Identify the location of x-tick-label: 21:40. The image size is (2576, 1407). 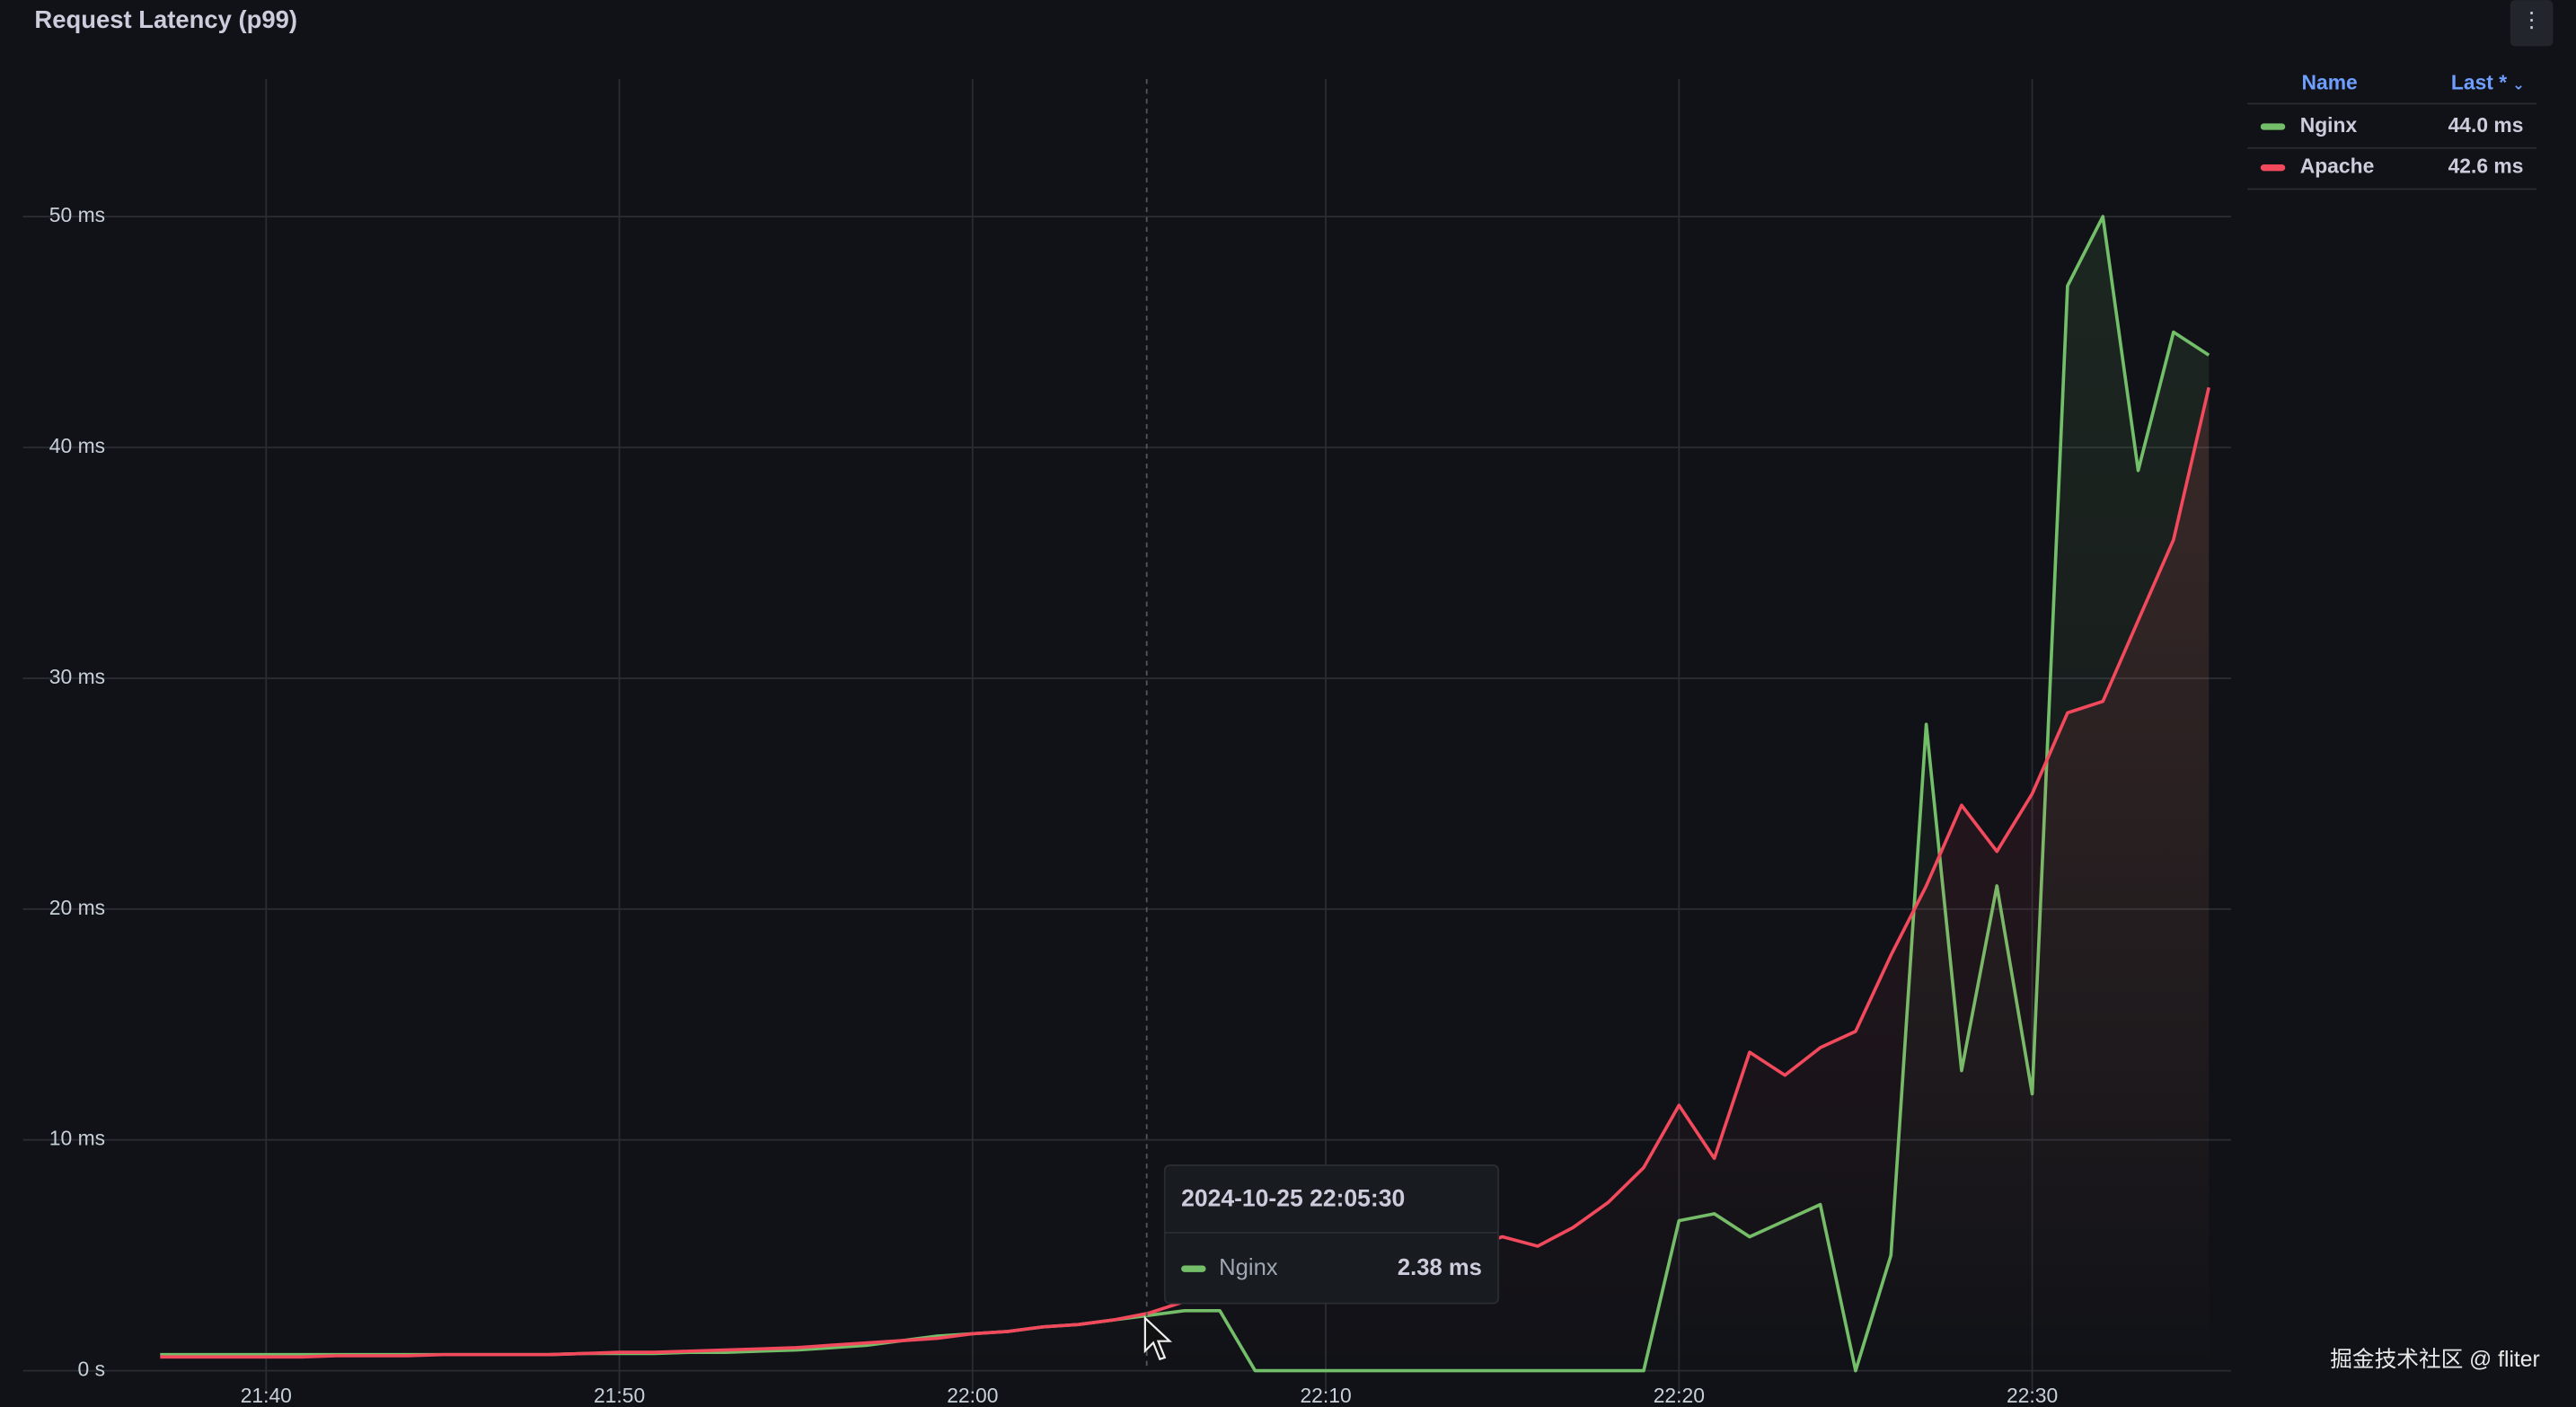
(266, 1396).